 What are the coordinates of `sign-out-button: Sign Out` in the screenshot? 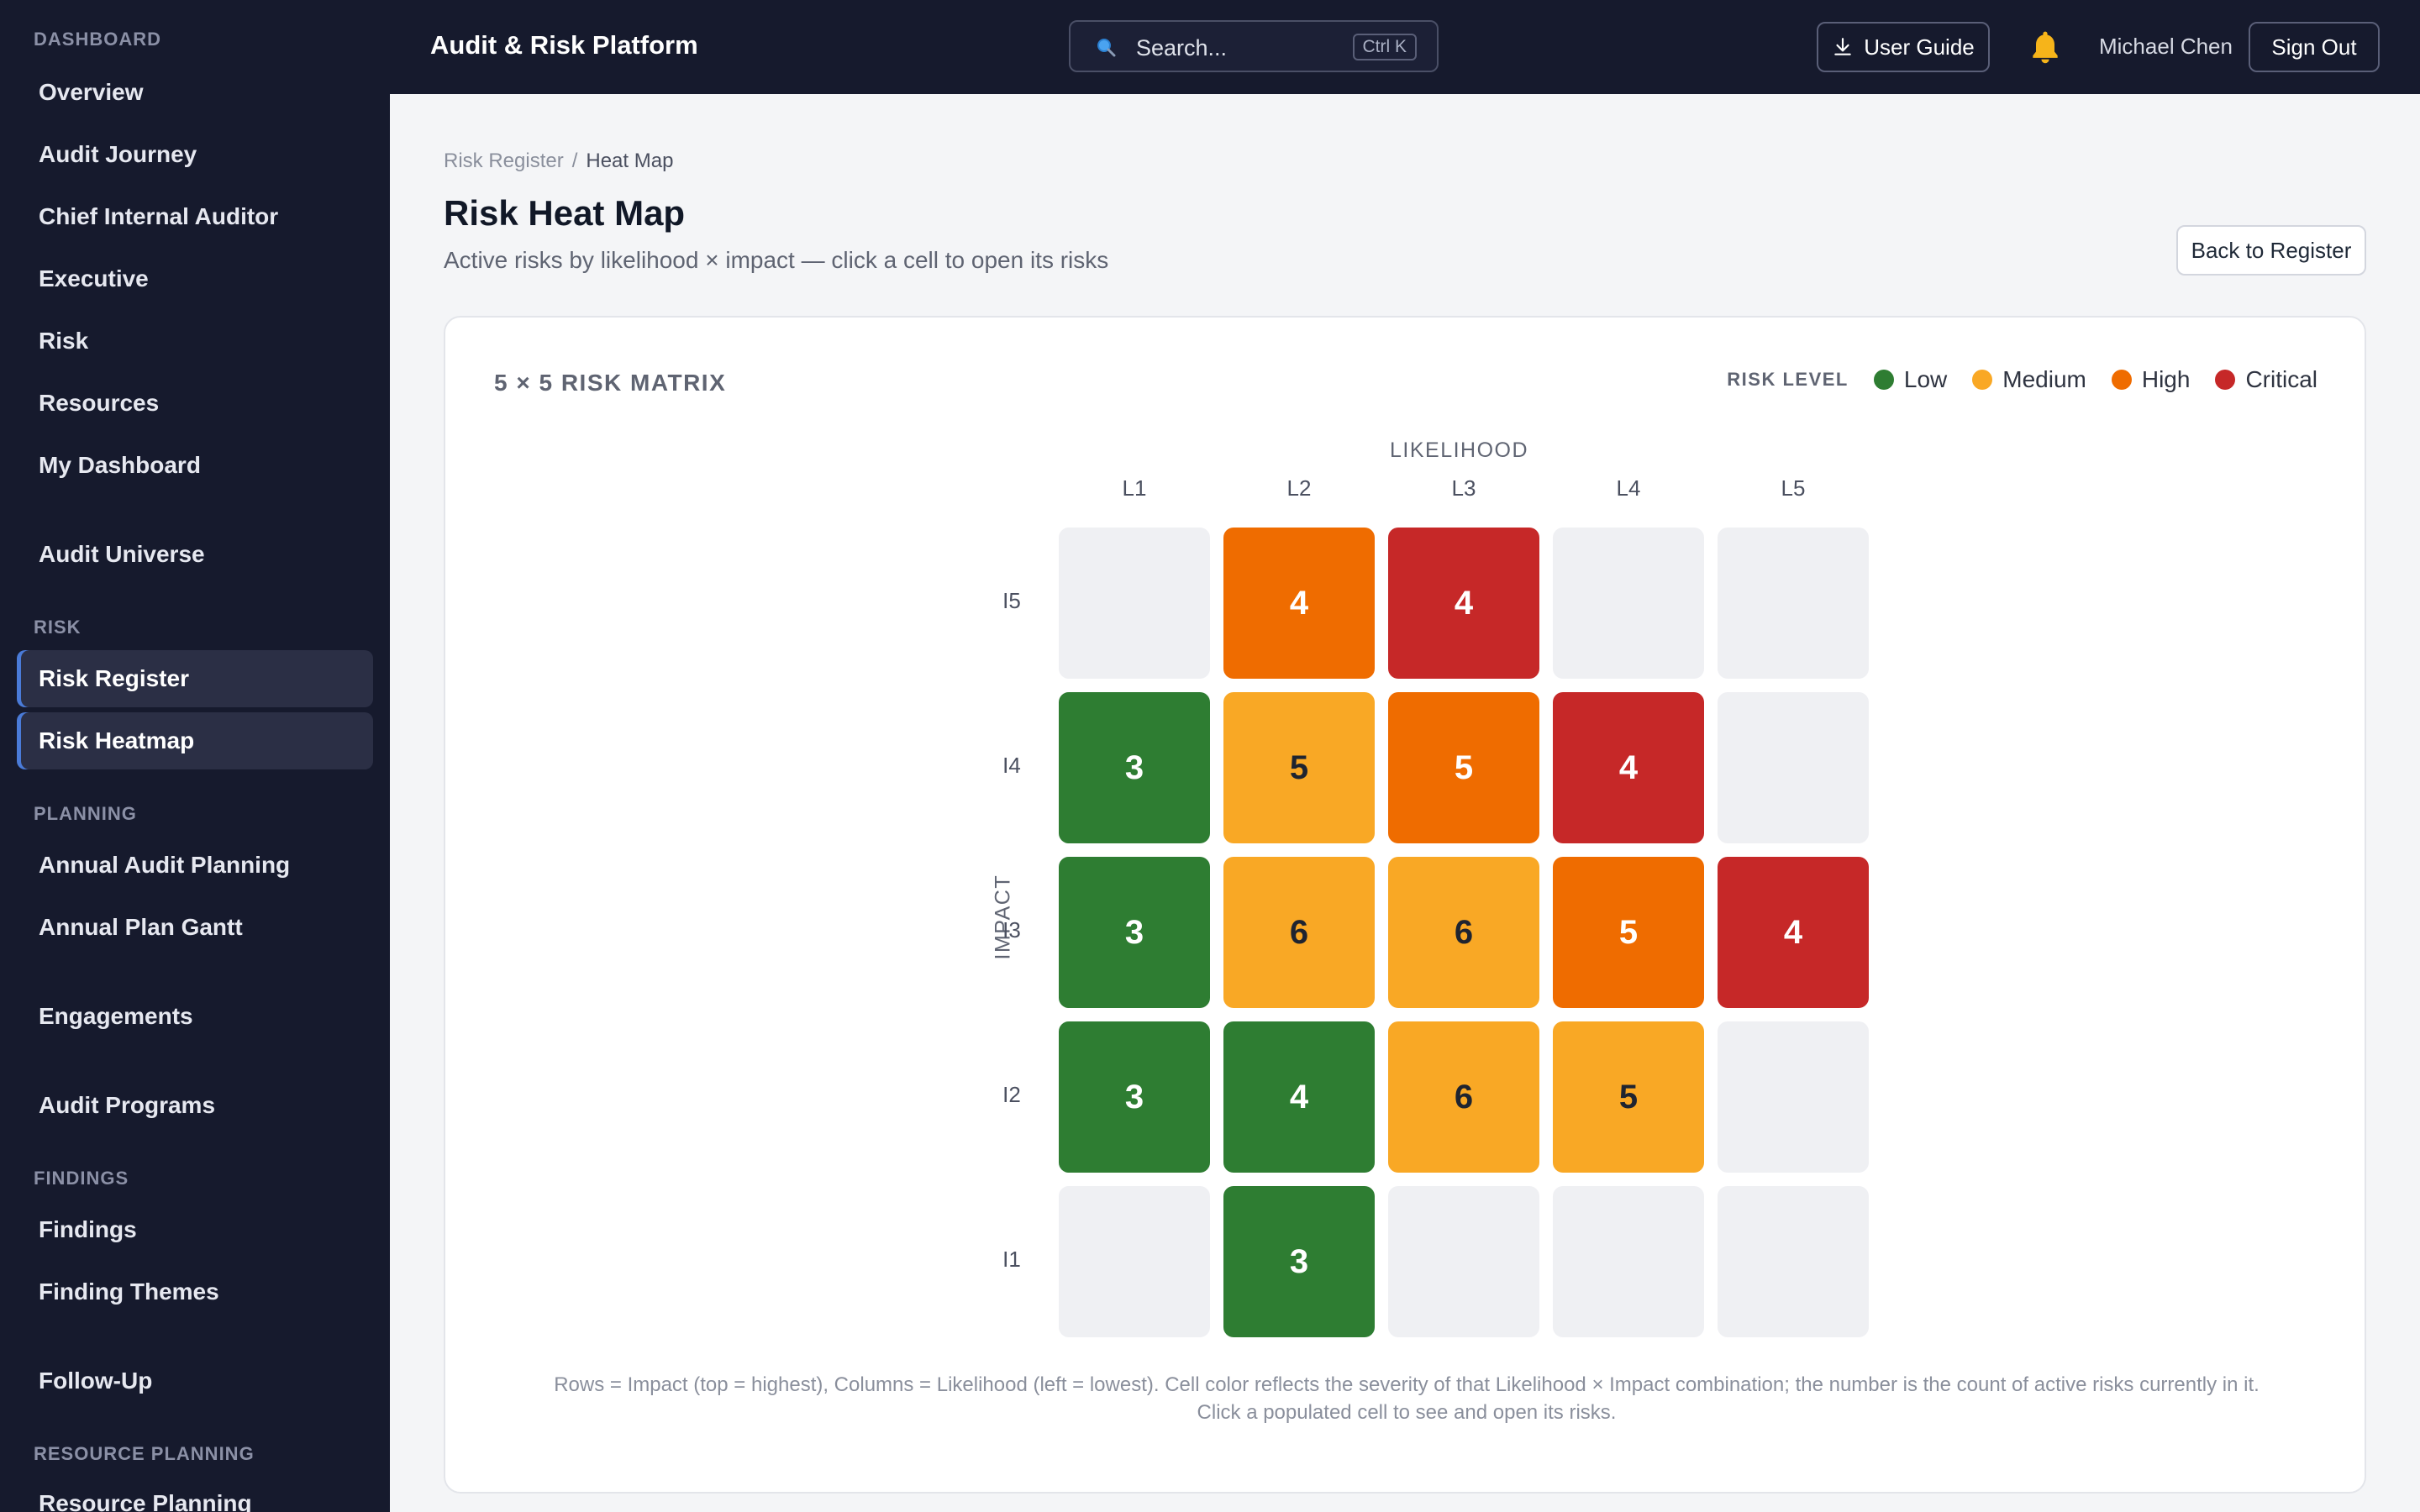 It's located at (2314, 47).